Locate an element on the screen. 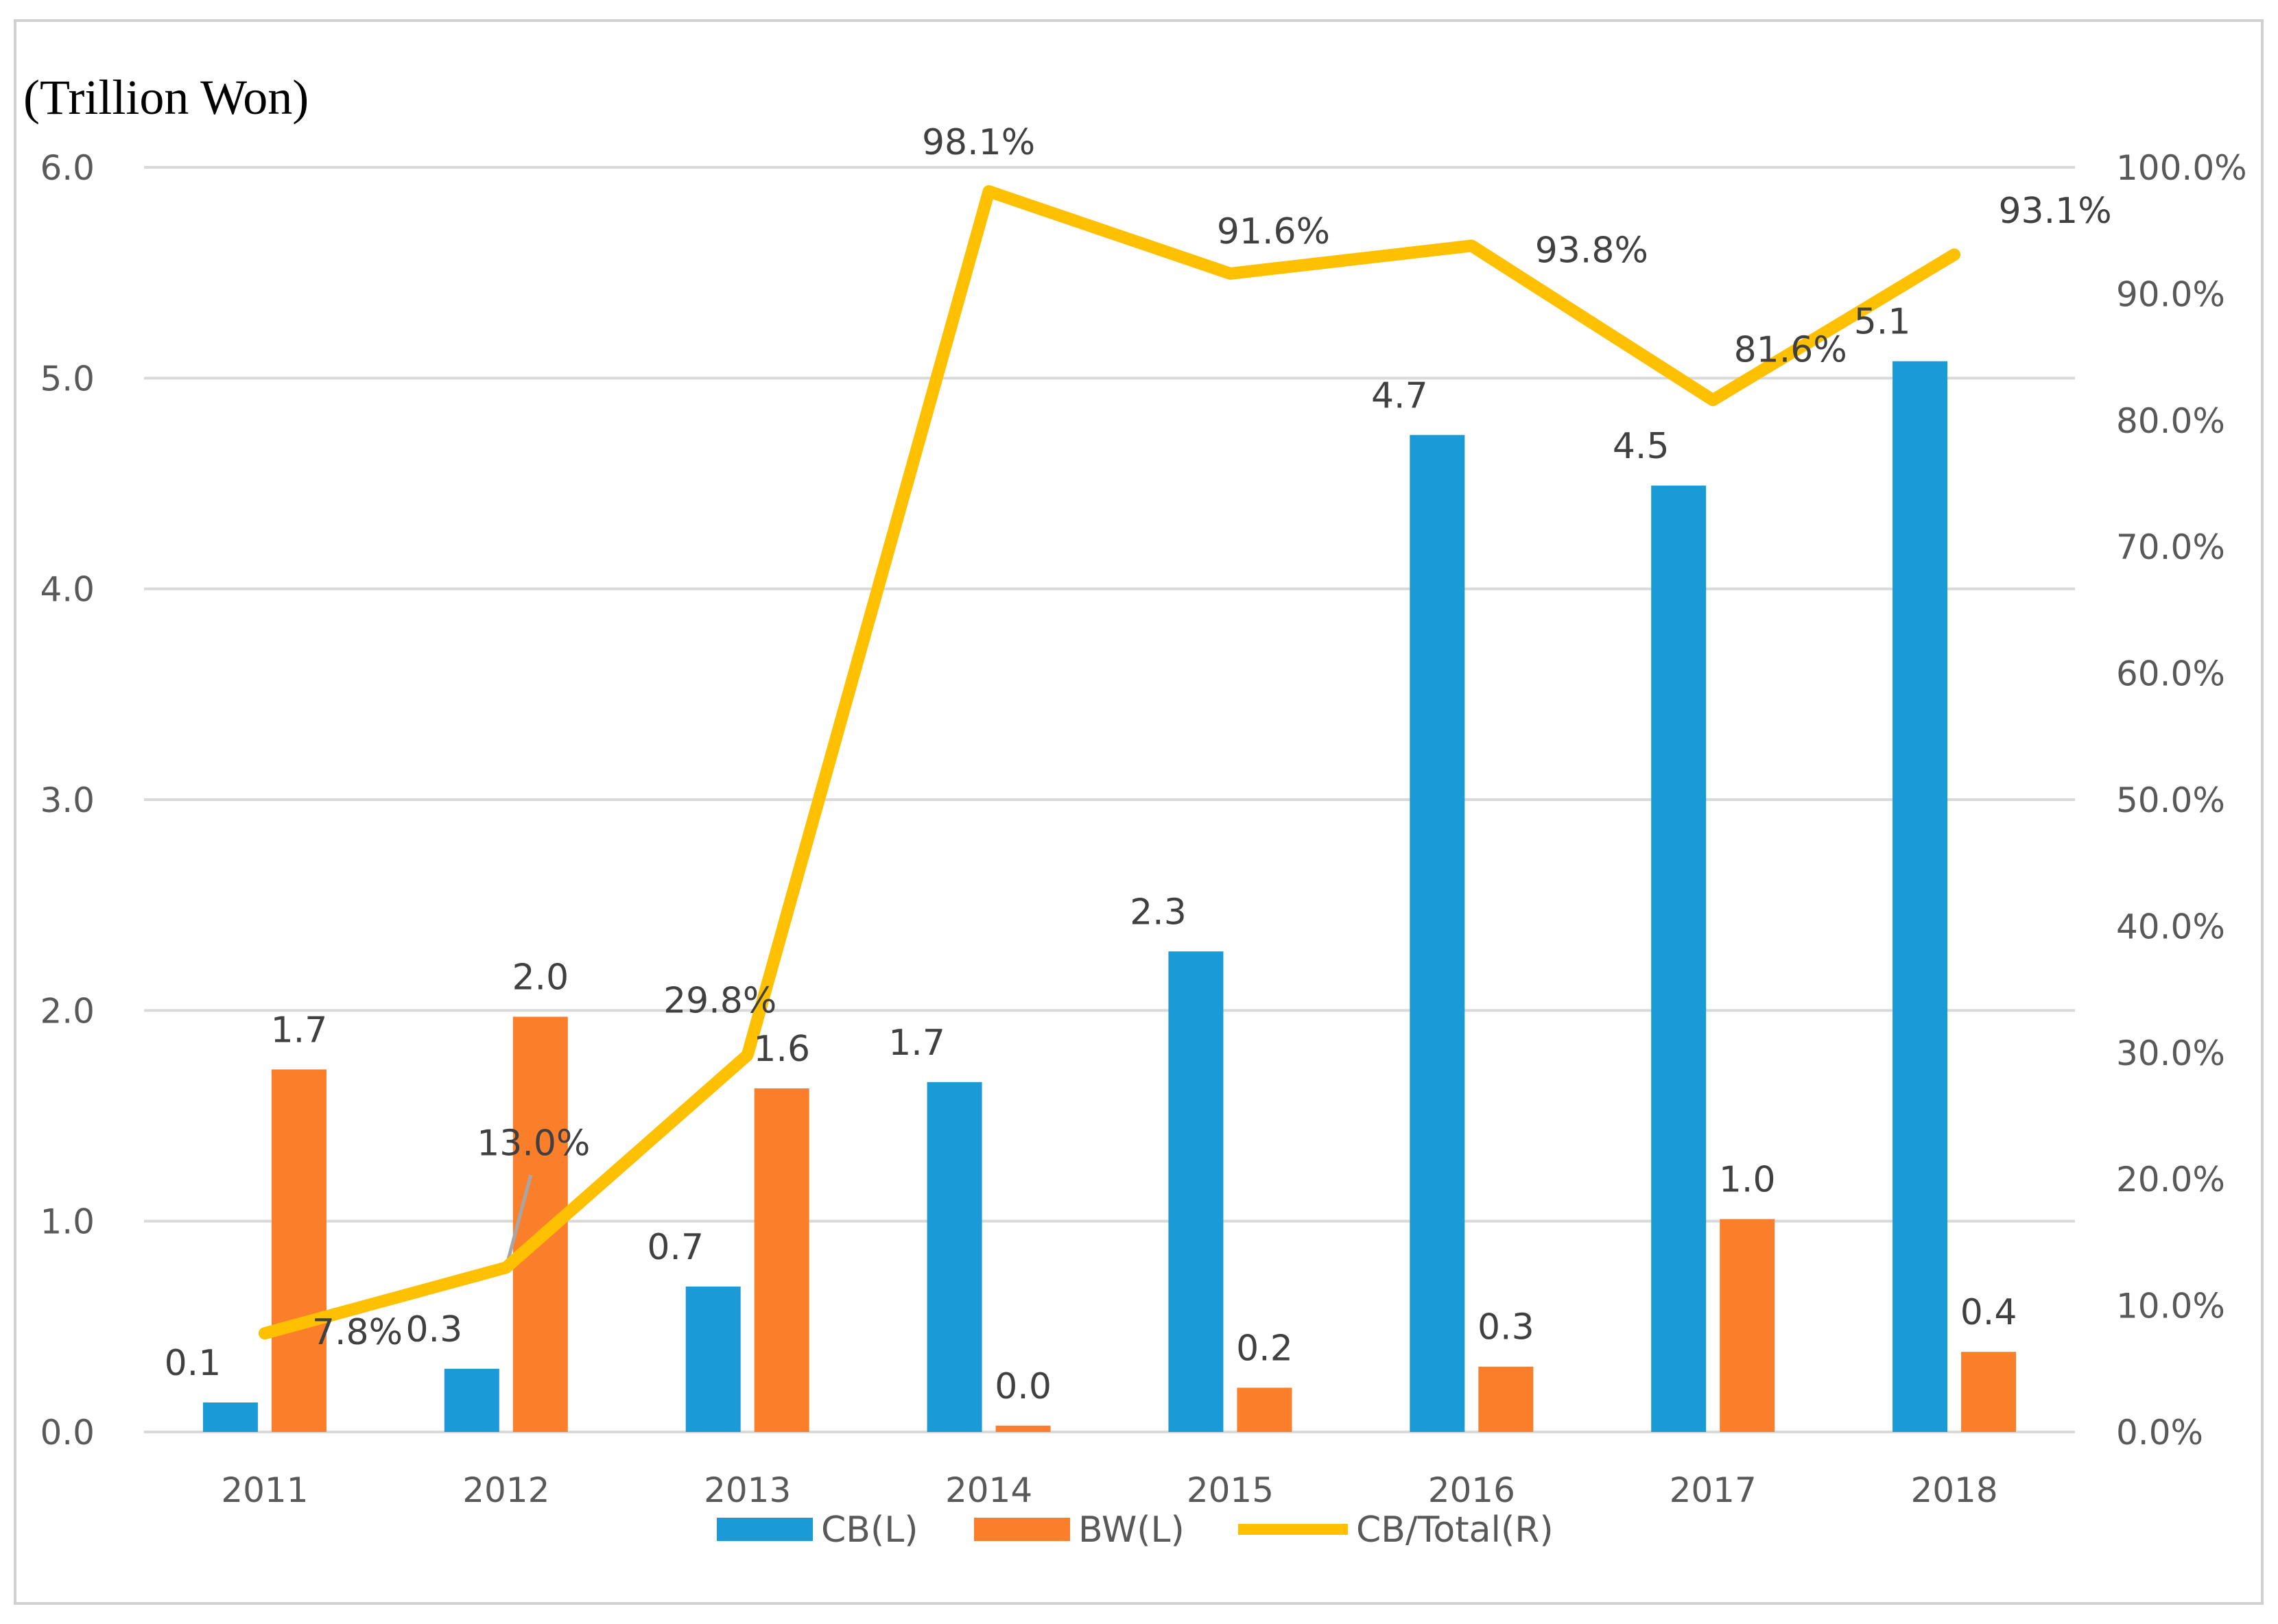 This screenshot has width=2278, height=1624. cb-total-label: 91.6% is located at coordinates (1273, 232).